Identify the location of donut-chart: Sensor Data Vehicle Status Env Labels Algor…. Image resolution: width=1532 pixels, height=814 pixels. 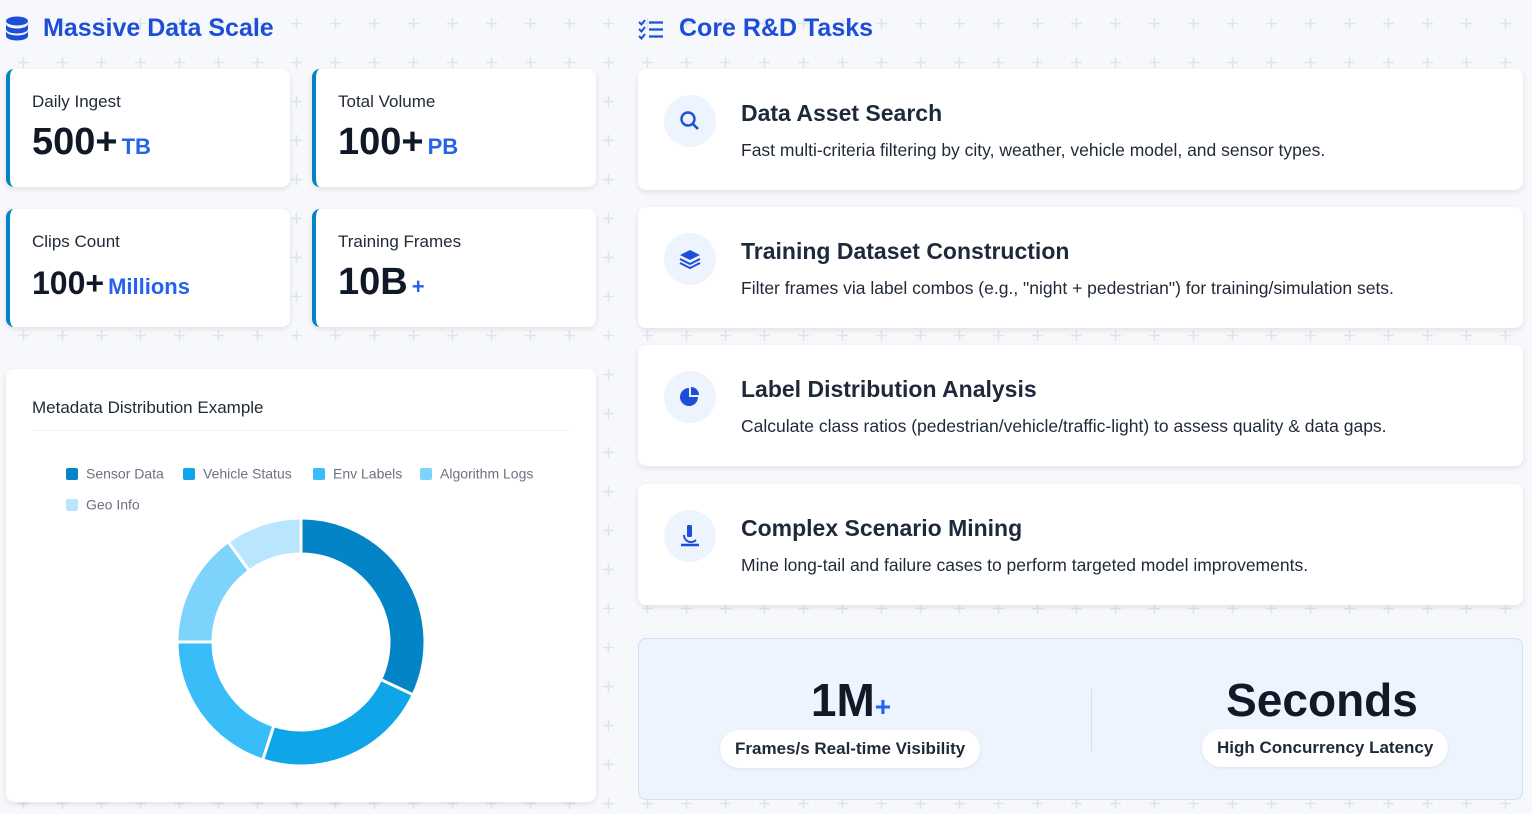
(299, 617).